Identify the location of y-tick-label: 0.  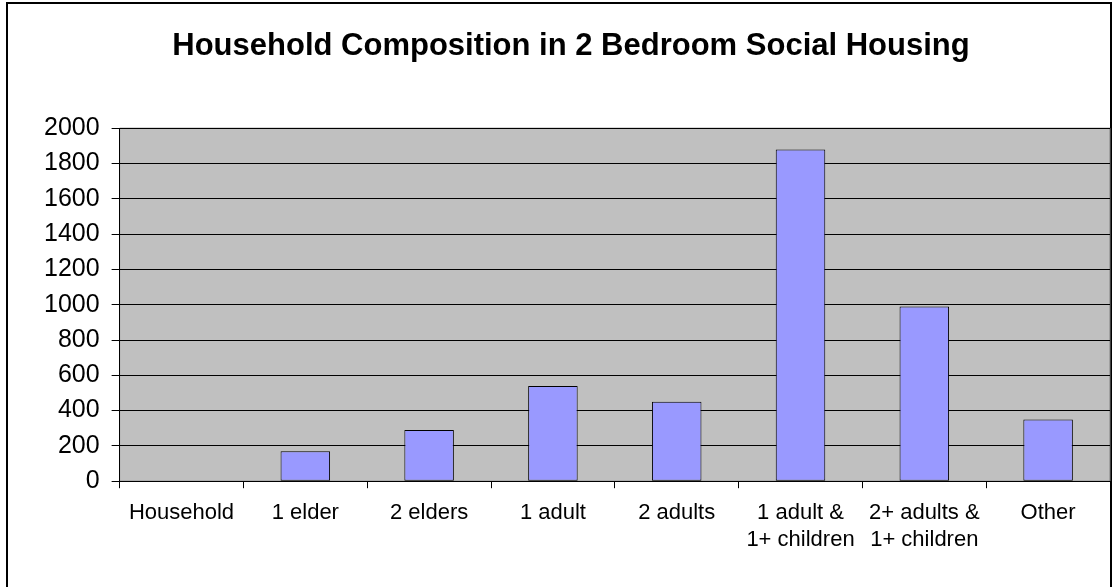
(92, 479).